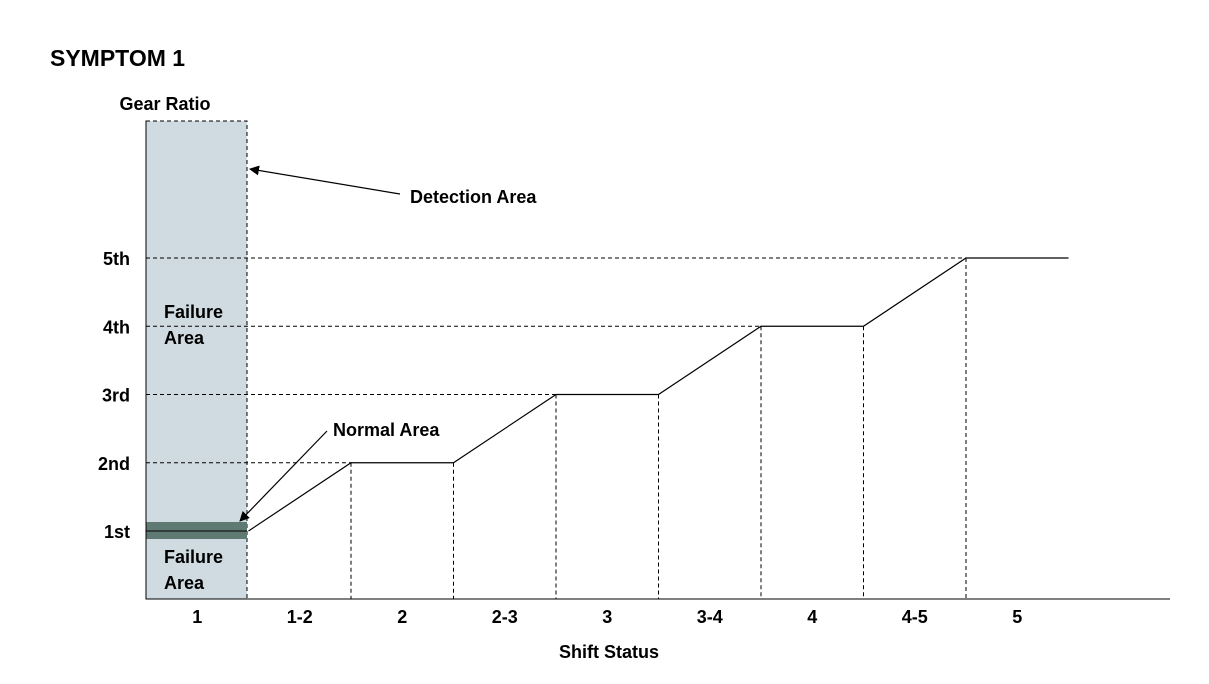  What do you see at coordinates (402, 617) in the screenshot?
I see `x-tick-label-2: 2` at bounding box center [402, 617].